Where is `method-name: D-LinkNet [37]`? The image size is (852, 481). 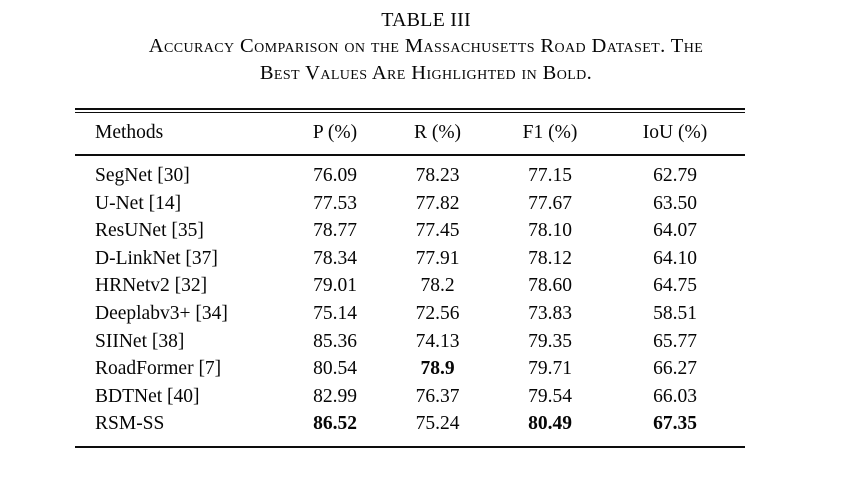 method-name: D-LinkNet [37] is located at coordinates (156, 258).